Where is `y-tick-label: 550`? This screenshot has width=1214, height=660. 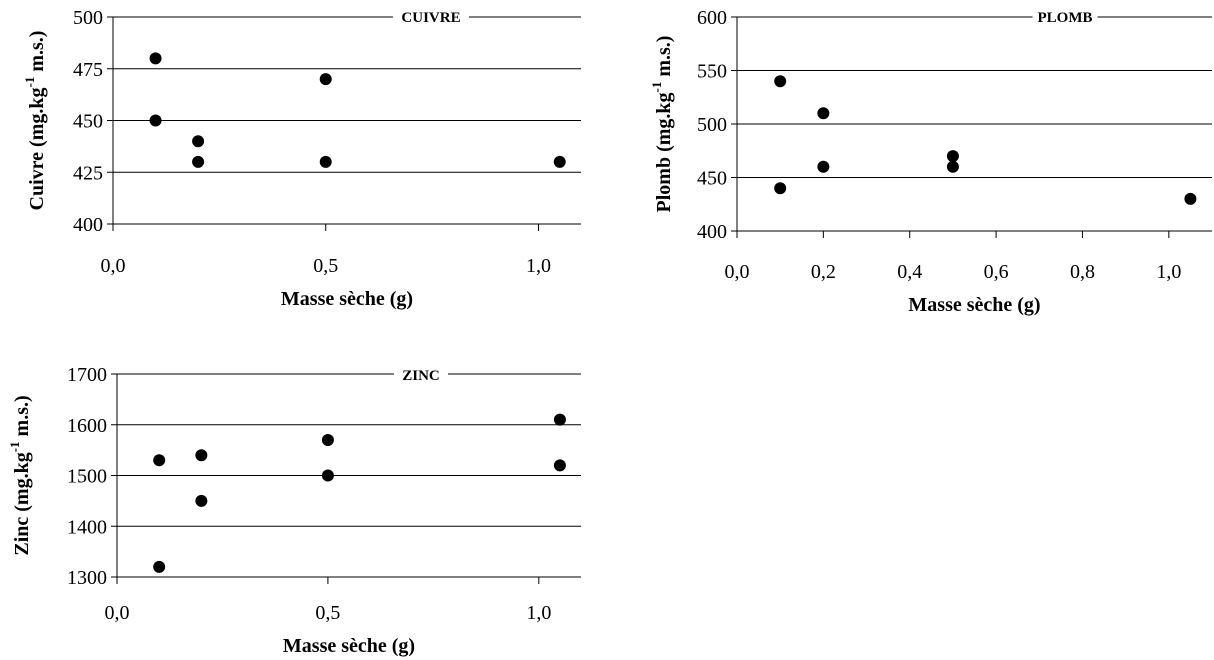
y-tick-label: 550 is located at coordinates (712, 72).